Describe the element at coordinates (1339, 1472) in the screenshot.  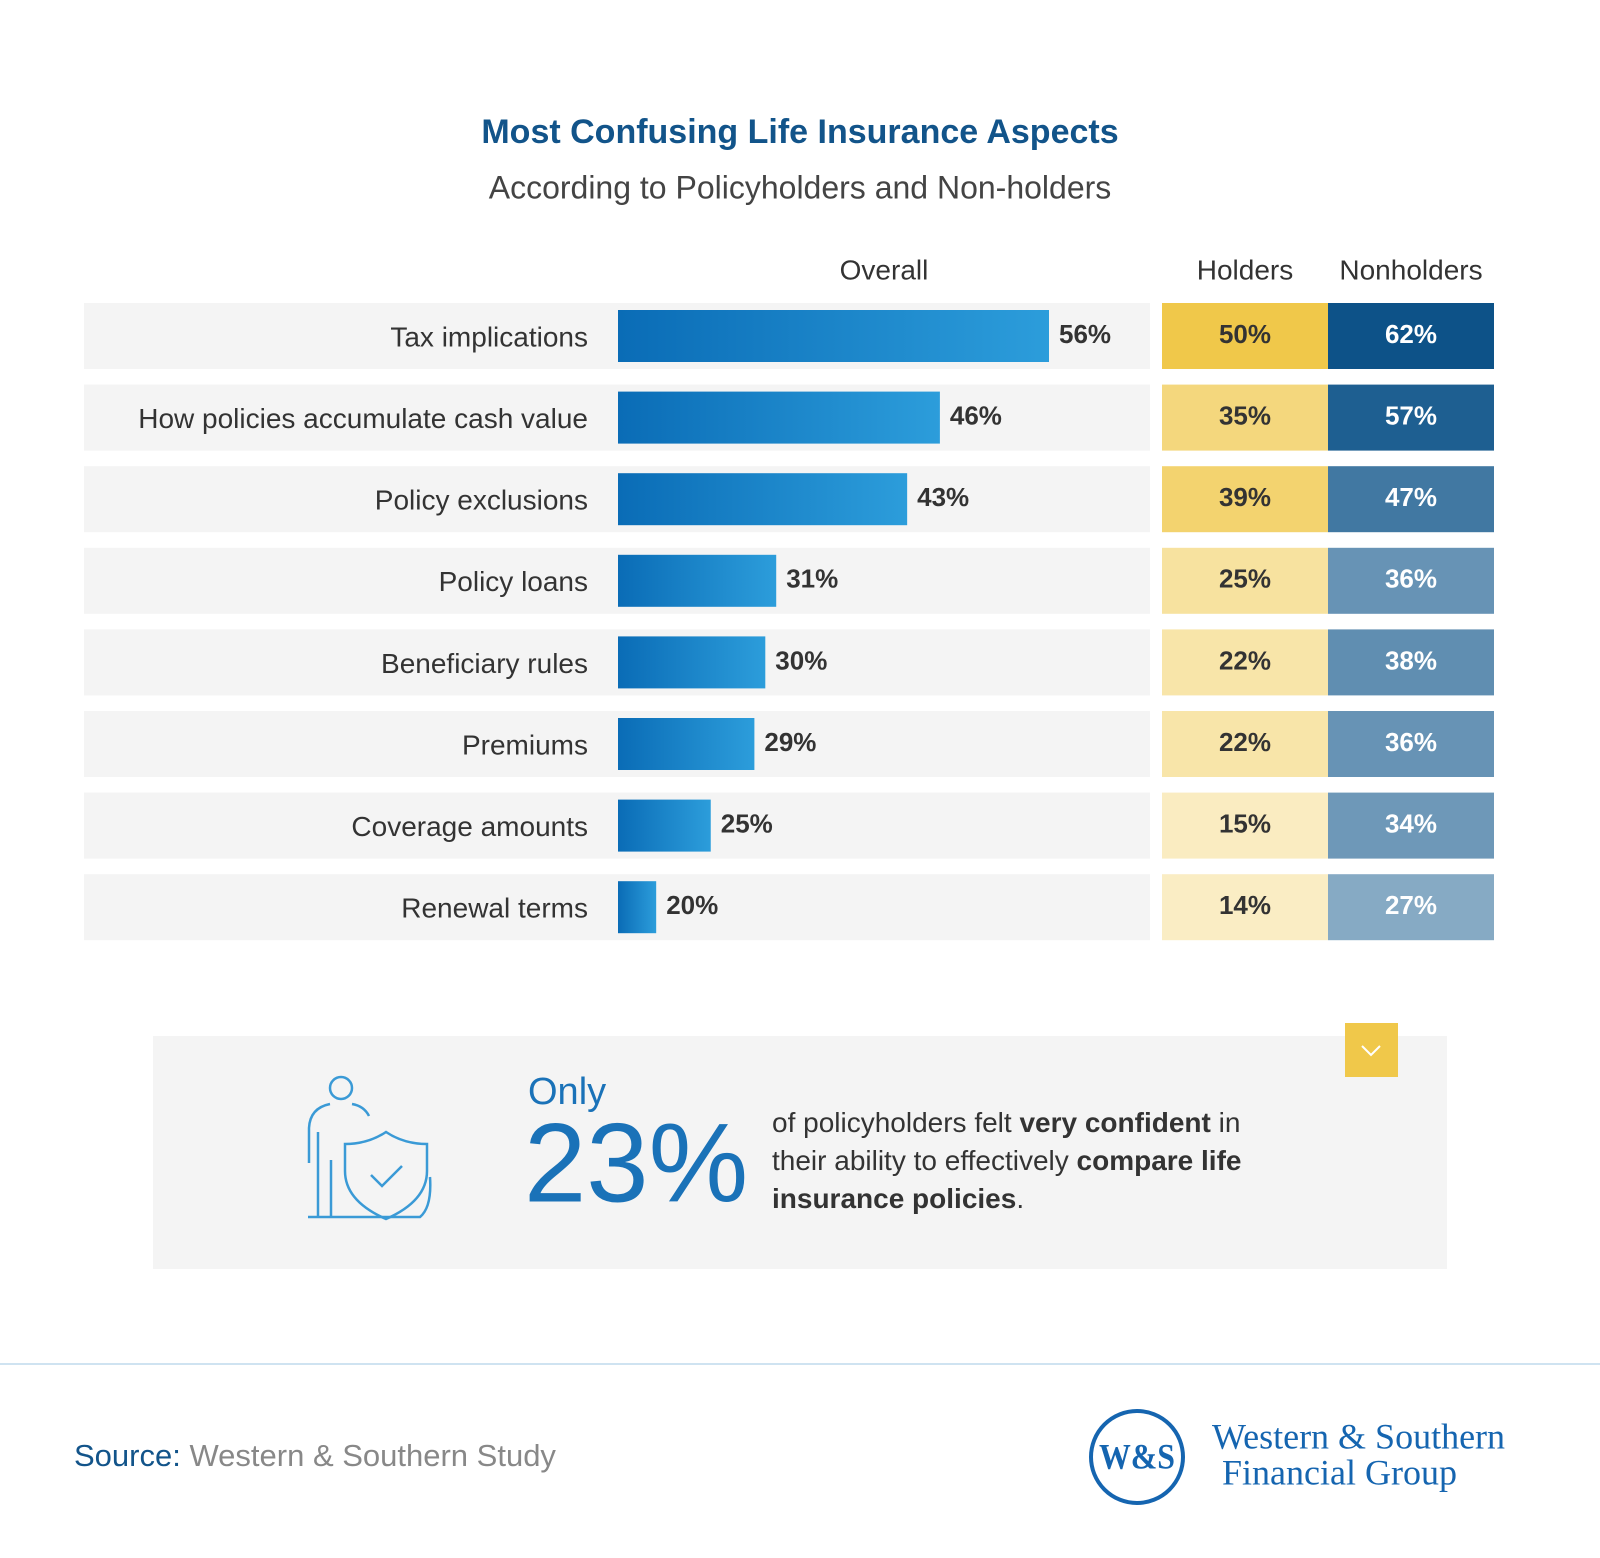
I see `logo-line2: Financial Group` at that location.